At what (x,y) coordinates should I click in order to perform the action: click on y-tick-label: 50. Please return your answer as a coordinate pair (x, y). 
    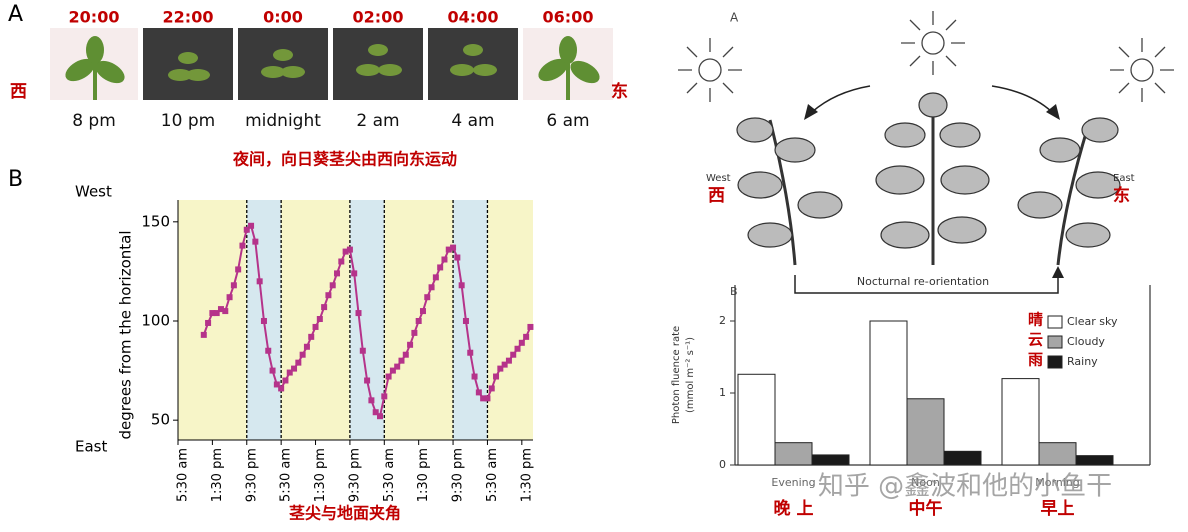
    Looking at the image, I should click on (160, 420).